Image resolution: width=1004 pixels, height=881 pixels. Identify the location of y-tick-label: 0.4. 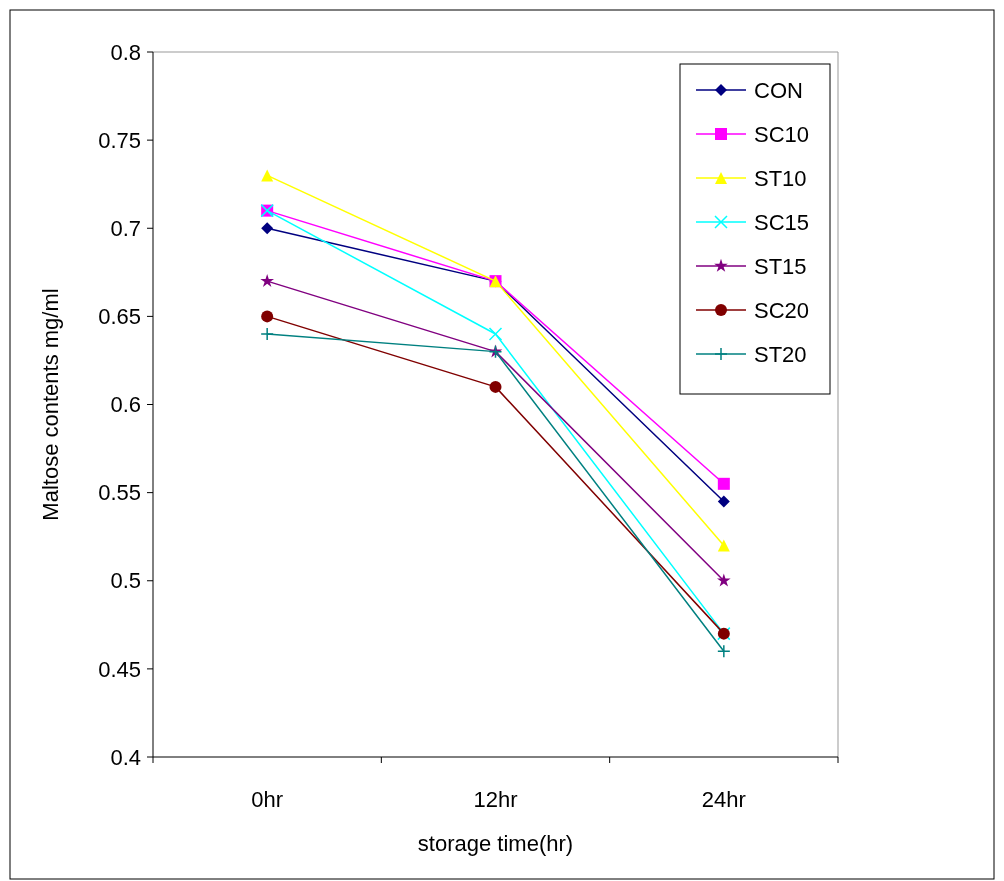
(125, 757).